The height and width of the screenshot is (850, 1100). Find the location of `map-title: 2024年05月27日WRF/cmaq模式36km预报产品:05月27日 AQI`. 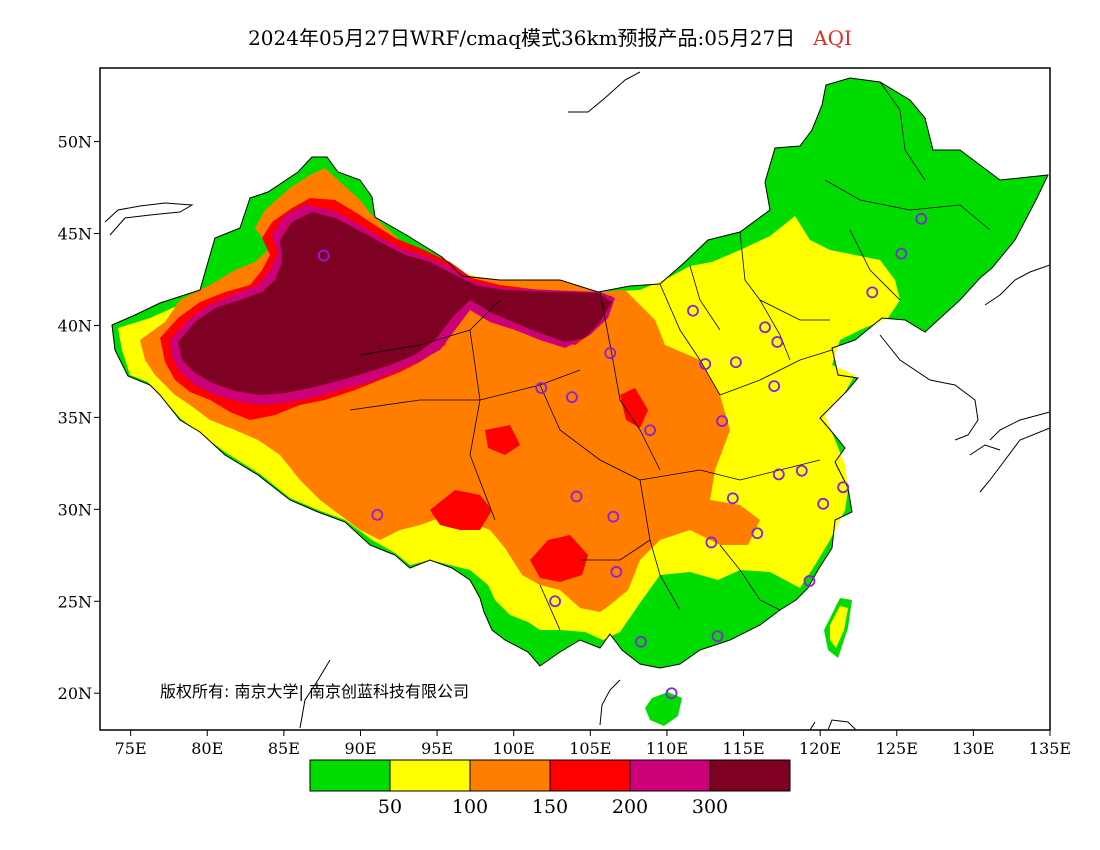

map-title: 2024年05月27日WRF/cmaq模式36km预报产品:05月27日 AQI is located at coordinates (550, 36).